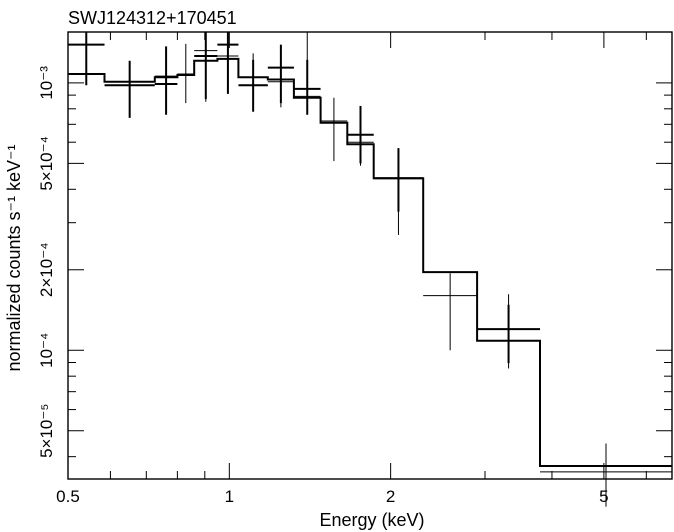  I want to click on y-tick-label: 10⁻³, so click(46, 83).